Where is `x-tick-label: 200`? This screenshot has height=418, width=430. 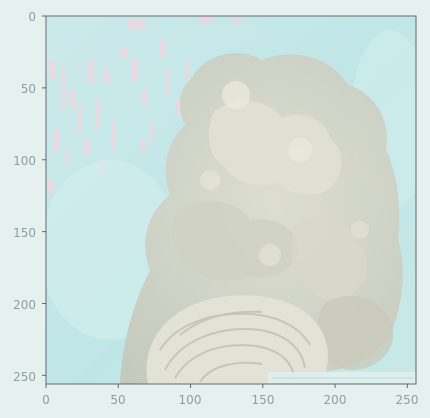 x-tick-label: 200 is located at coordinates (335, 400).